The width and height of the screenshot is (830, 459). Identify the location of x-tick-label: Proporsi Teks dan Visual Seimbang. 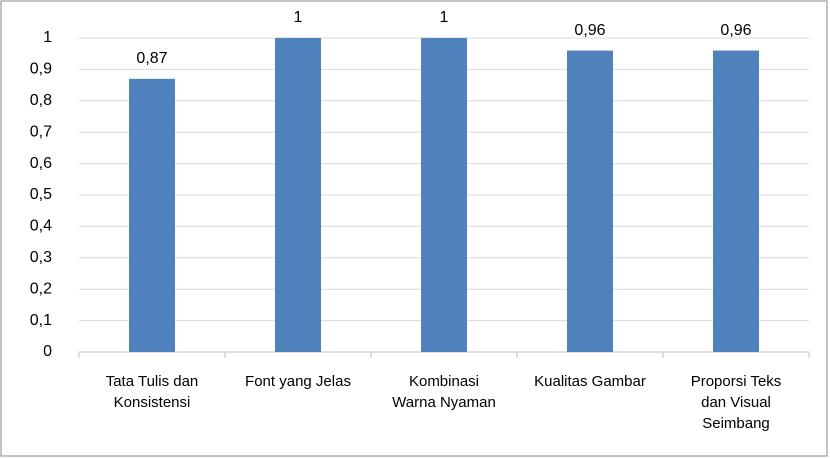
(736, 402).